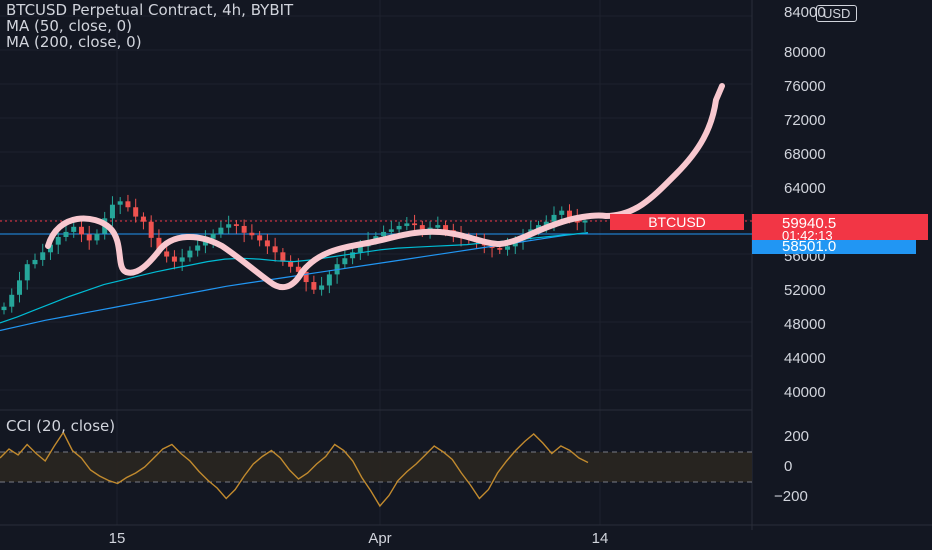 The height and width of the screenshot is (550, 932). I want to click on cci-line, so click(294, 469).